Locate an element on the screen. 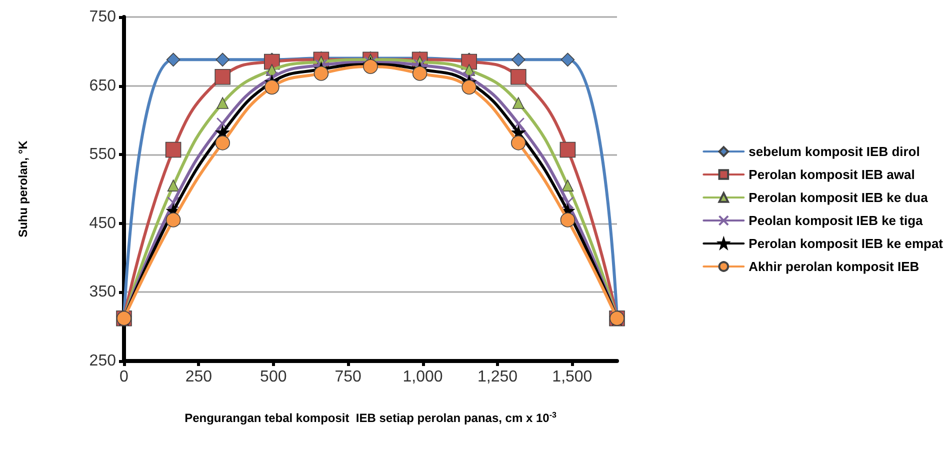 Image resolution: width=952 pixels, height=452 pixels. y-tick-label: 550 is located at coordinates (102, 155).